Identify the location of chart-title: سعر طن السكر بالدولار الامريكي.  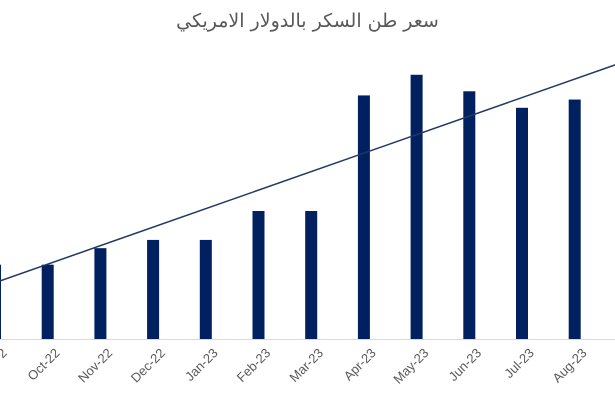
(307, 21).